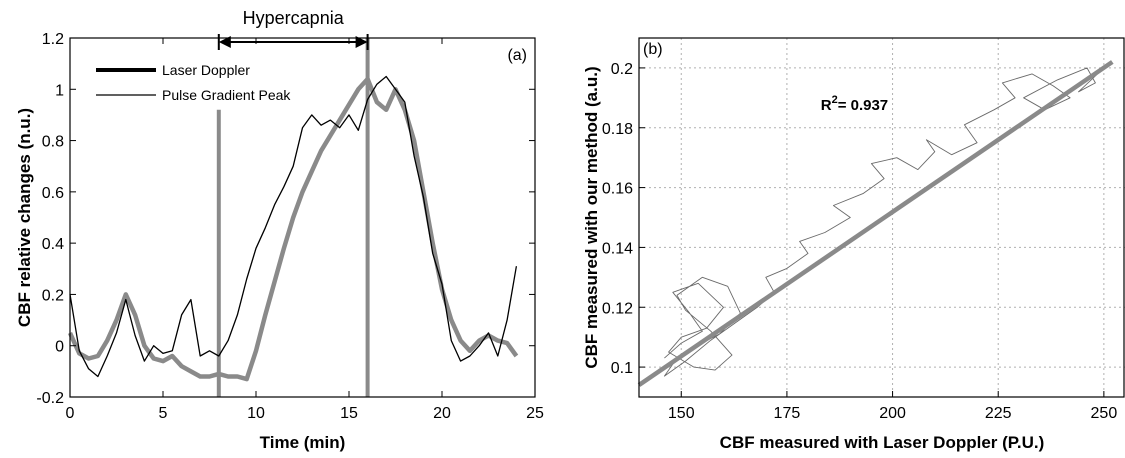 This screenshot has height=458, width=1125. What do you see at coordinates (50, 398) in the screenshot?
I see `y-tick-label: -0.2` at bounding box center [50, 398].